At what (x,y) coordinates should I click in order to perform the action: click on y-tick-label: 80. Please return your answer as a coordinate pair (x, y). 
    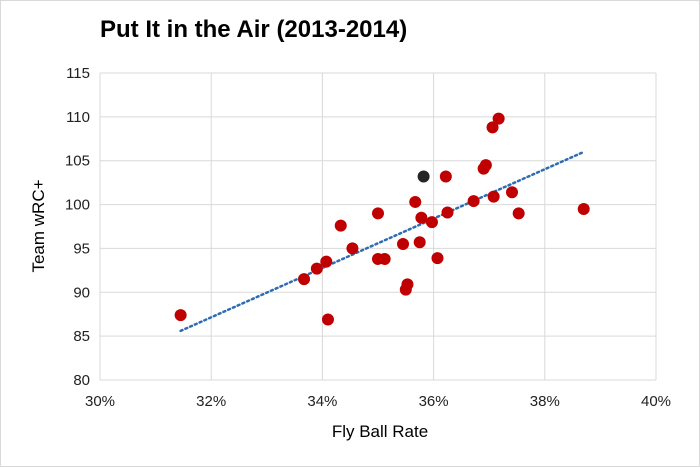
    Looking at the image, I should click on (81, 380).